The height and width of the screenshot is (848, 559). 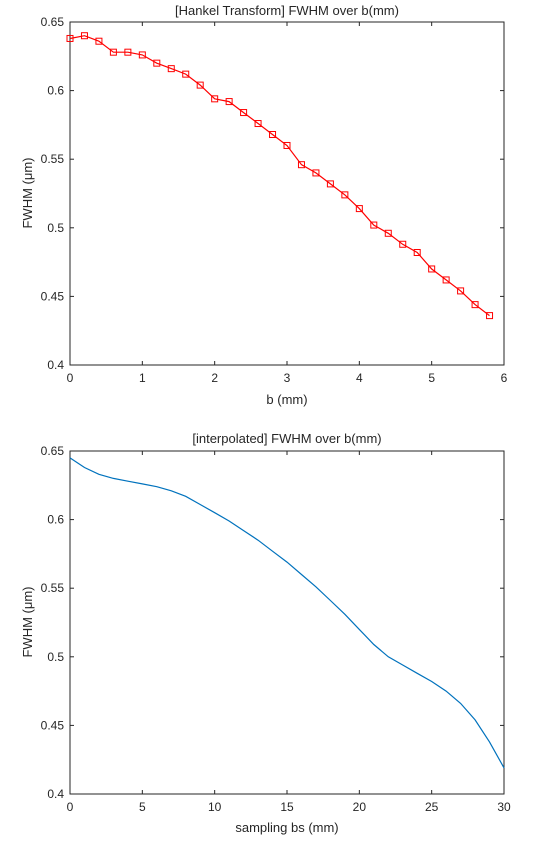 I want to click on x-tick-label: 1, so click(x=142, y=378).